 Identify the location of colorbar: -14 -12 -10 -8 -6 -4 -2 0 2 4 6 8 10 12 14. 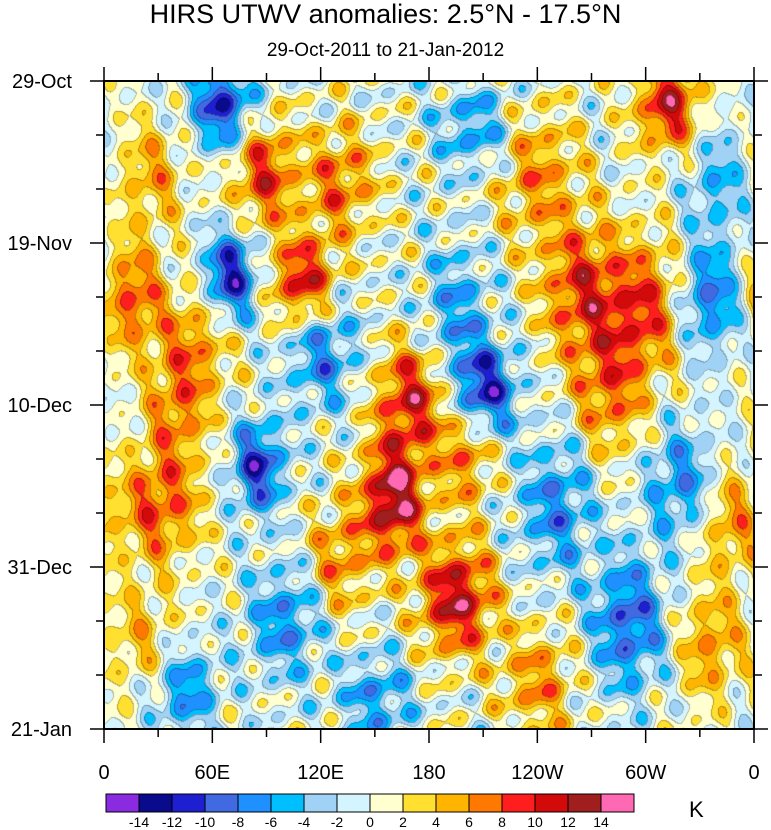
(370, 811).